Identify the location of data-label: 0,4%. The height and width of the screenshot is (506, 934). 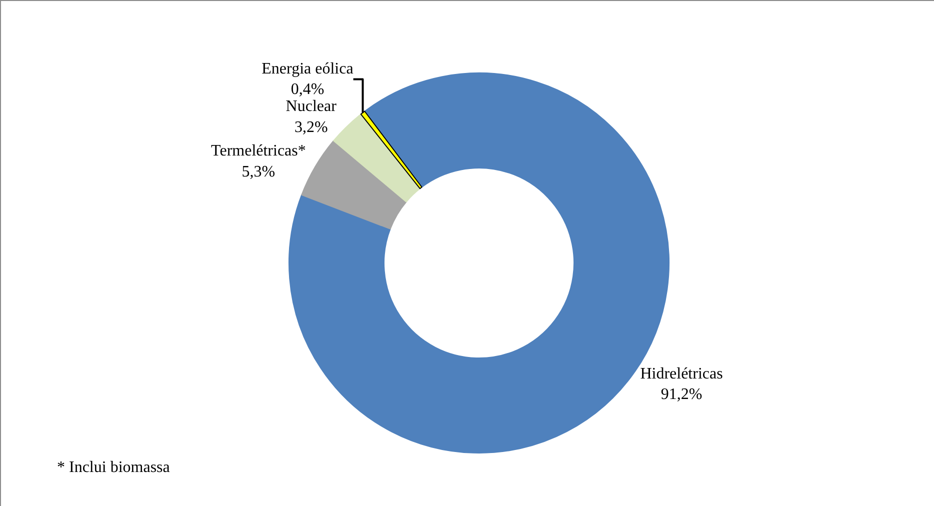
(307, 89).